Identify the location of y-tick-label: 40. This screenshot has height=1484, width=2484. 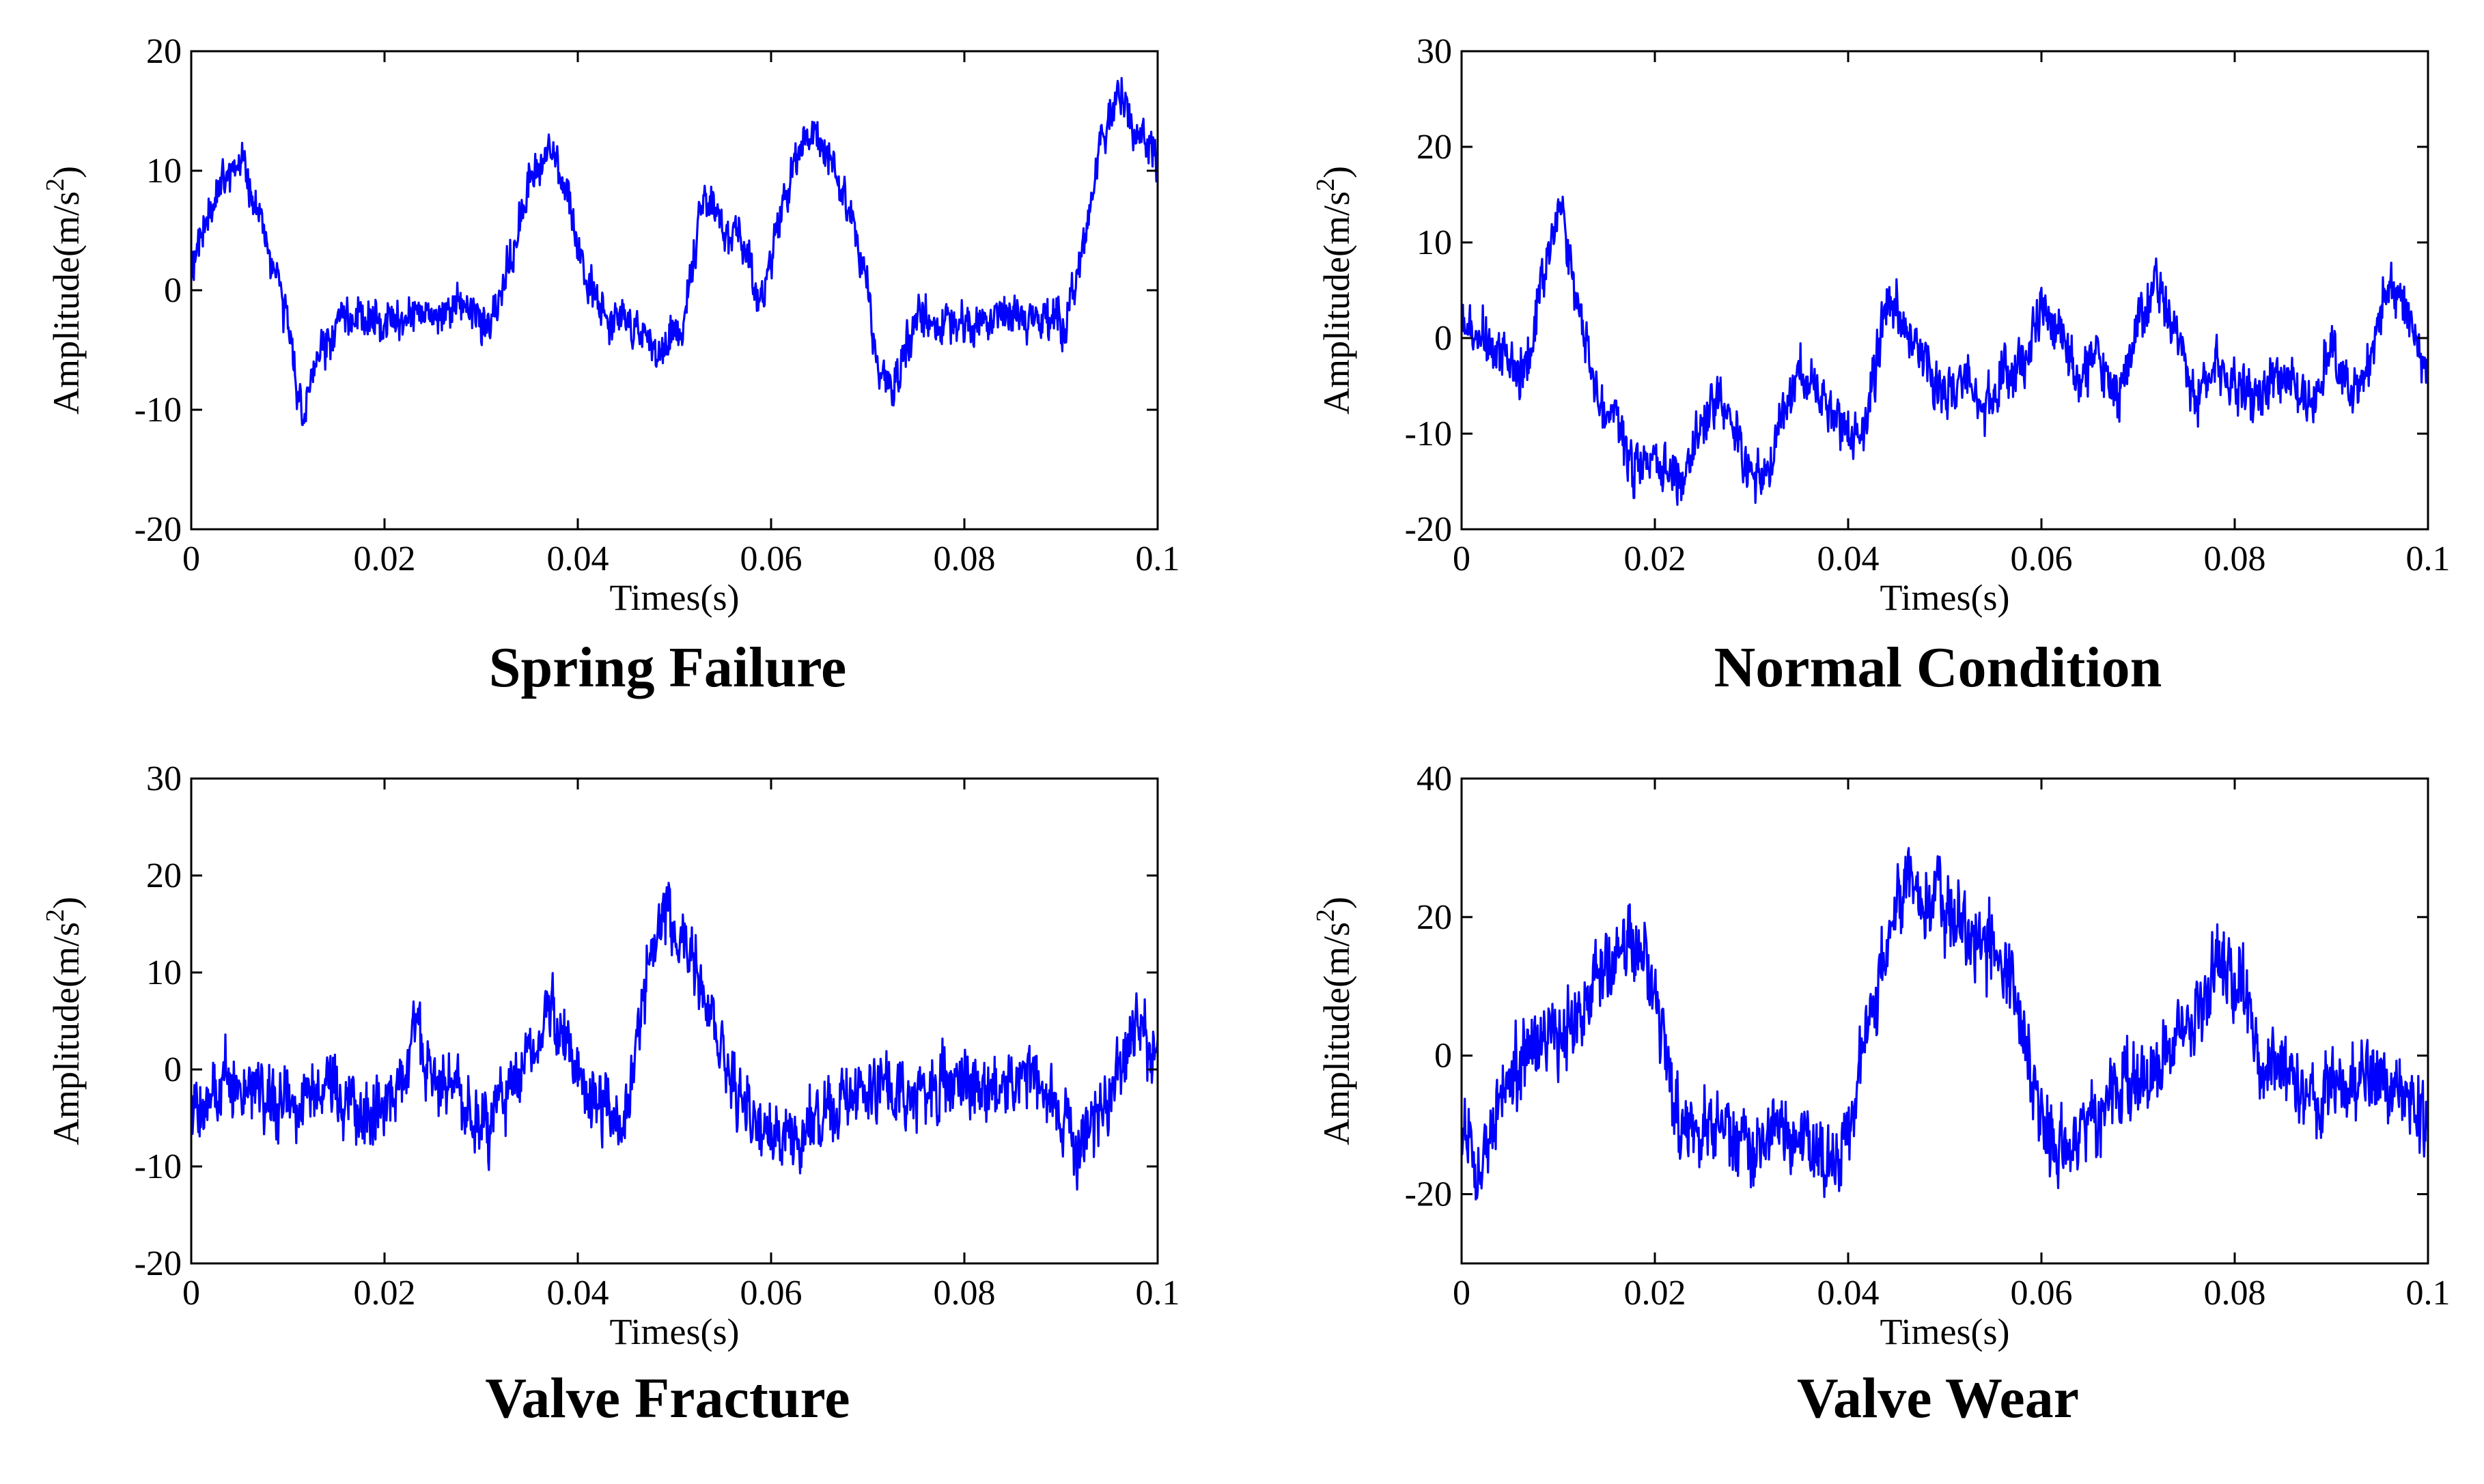
(1435, 778).